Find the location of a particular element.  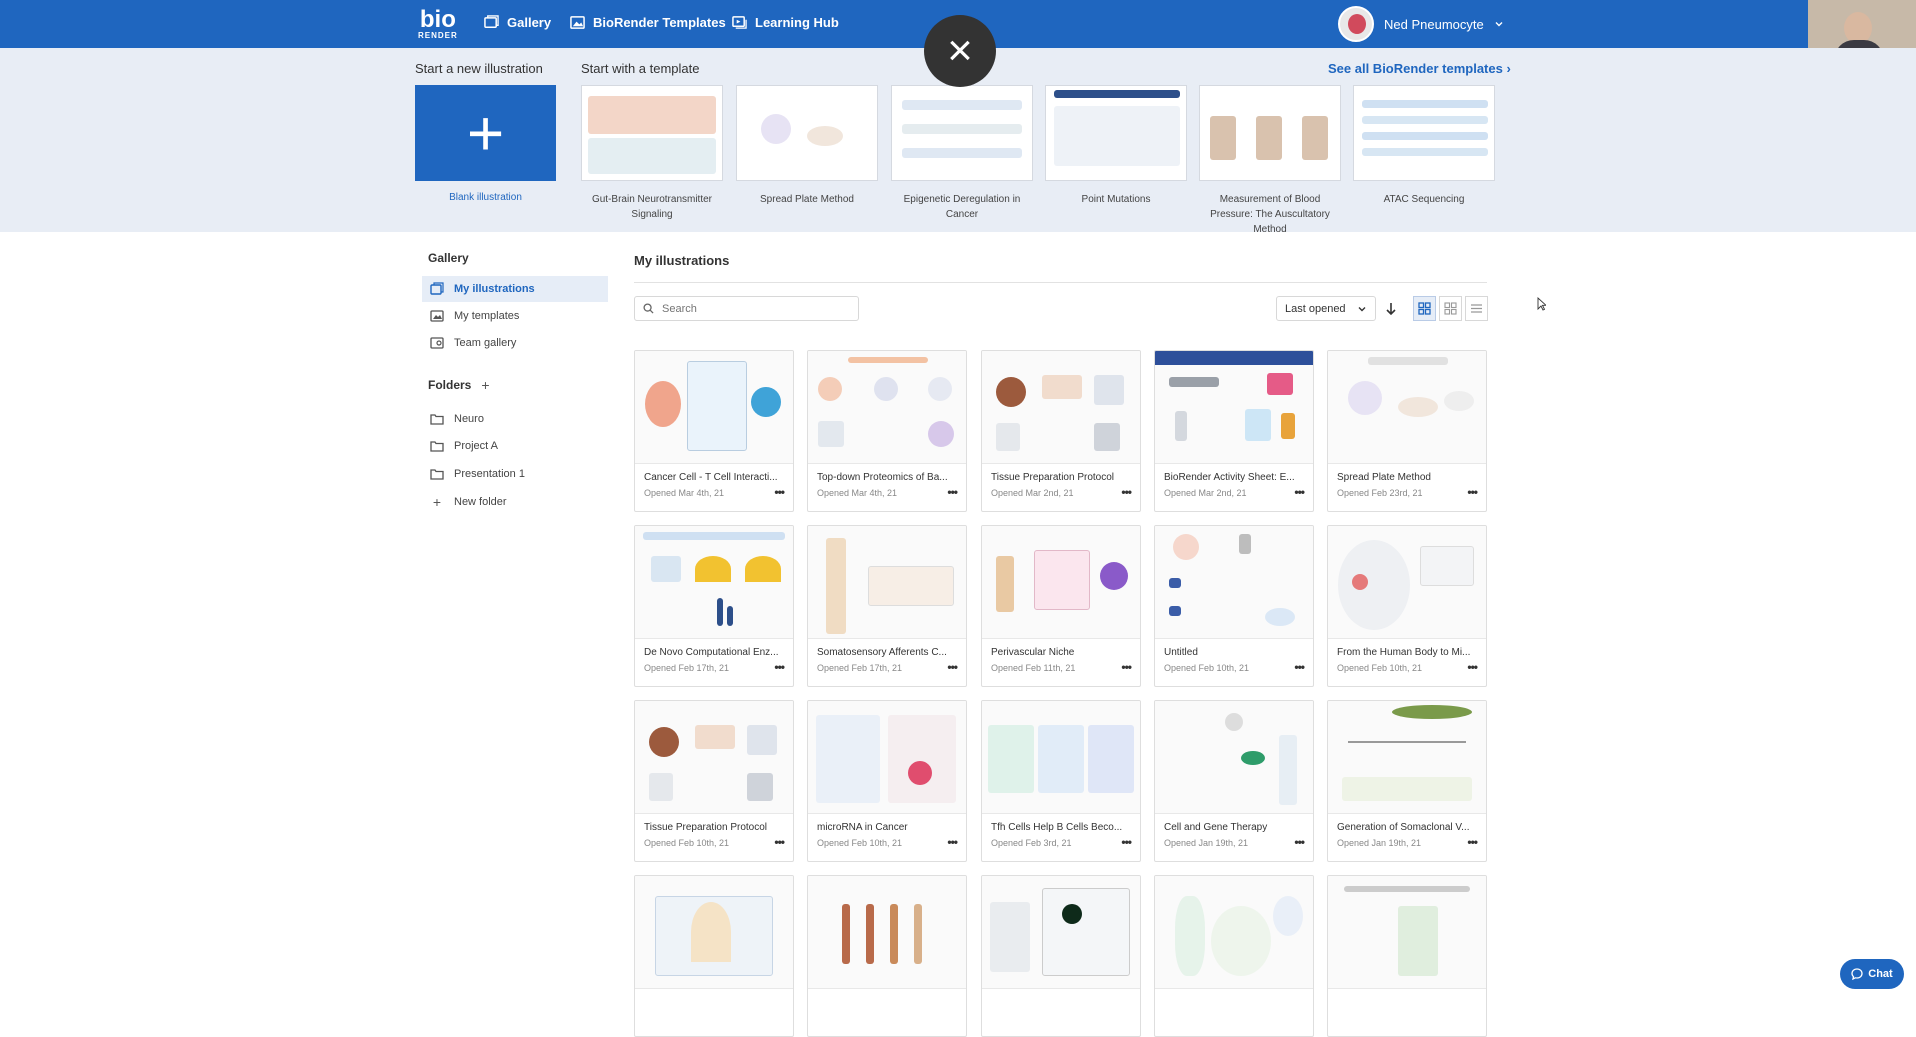

blank-illustration-button: + is located at coordinates (485, 133).